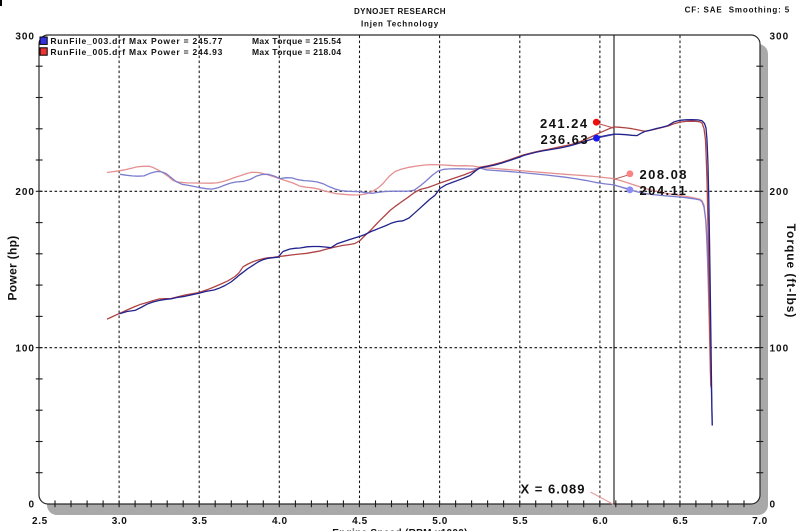  Describe the element at coordinates (664, 190) in the screenshot. I see `svg-text: 204.11` at that location.